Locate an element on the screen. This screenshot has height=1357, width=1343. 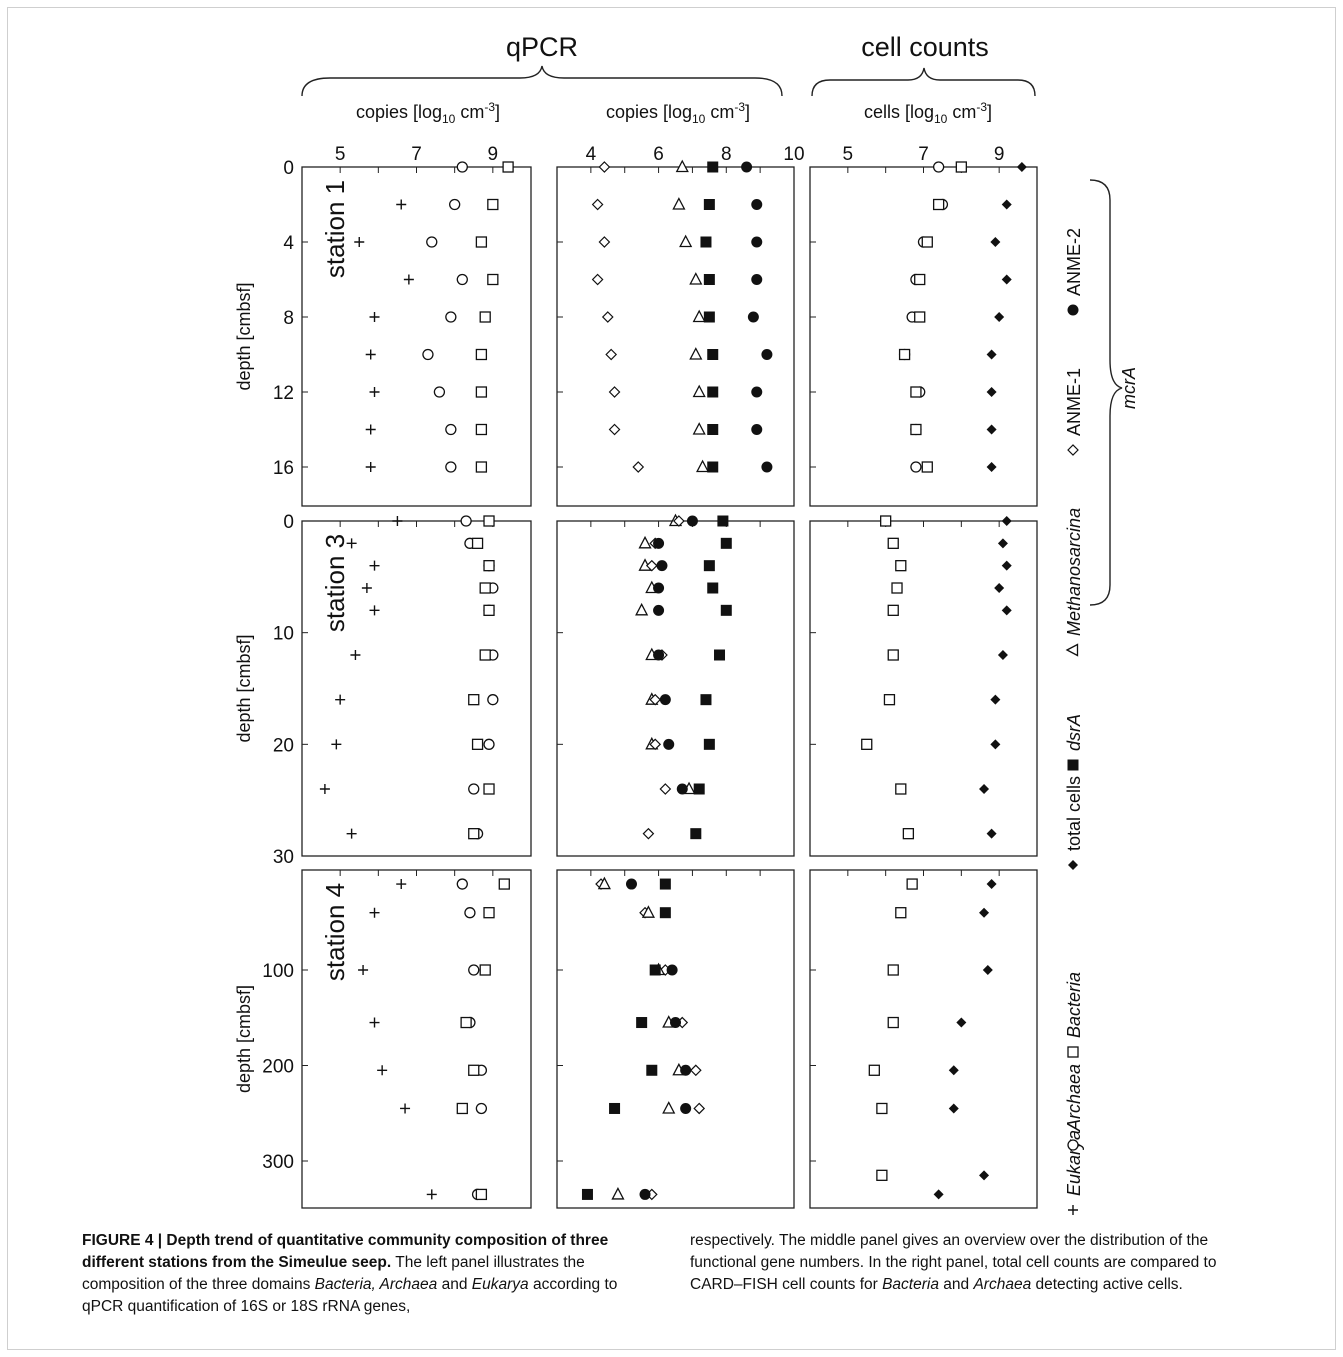
station-label: station 3 is located at coordinates (335, 583).